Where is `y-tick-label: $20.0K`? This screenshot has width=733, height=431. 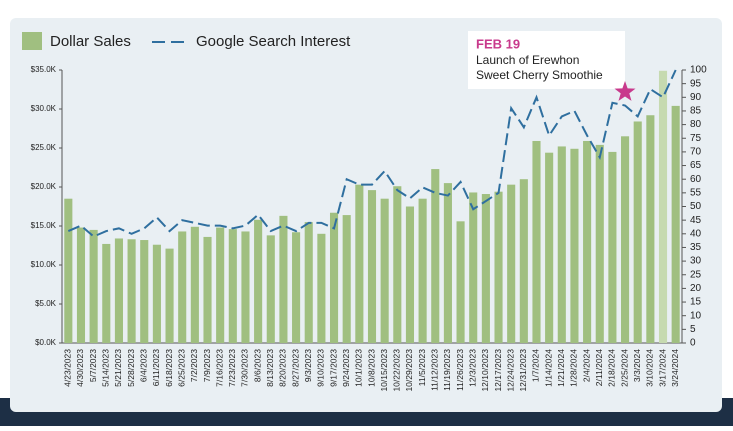 y-tick-label: $20.0K is located at coordinates (44, 186).